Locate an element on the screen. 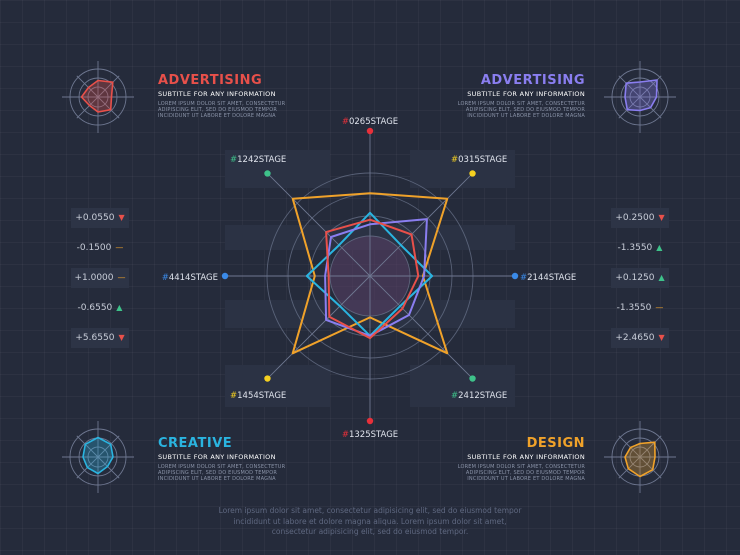 Image resolution: width=740 pixels, height=555 pixels. stat-value: +0.0550 ▼ is located at coordinates (100, 218).